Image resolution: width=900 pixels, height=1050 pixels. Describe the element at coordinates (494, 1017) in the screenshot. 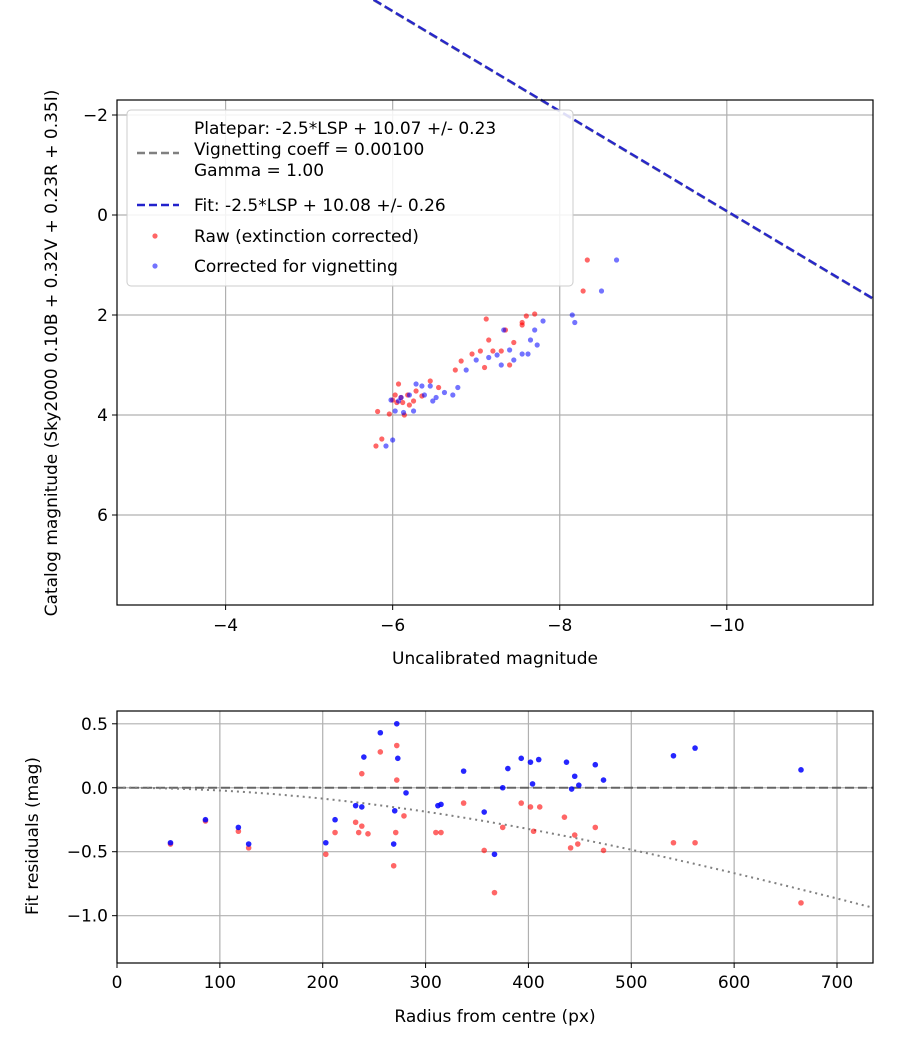

I see `bottom-x-axis-label: Radius from centre (px)` at that location.